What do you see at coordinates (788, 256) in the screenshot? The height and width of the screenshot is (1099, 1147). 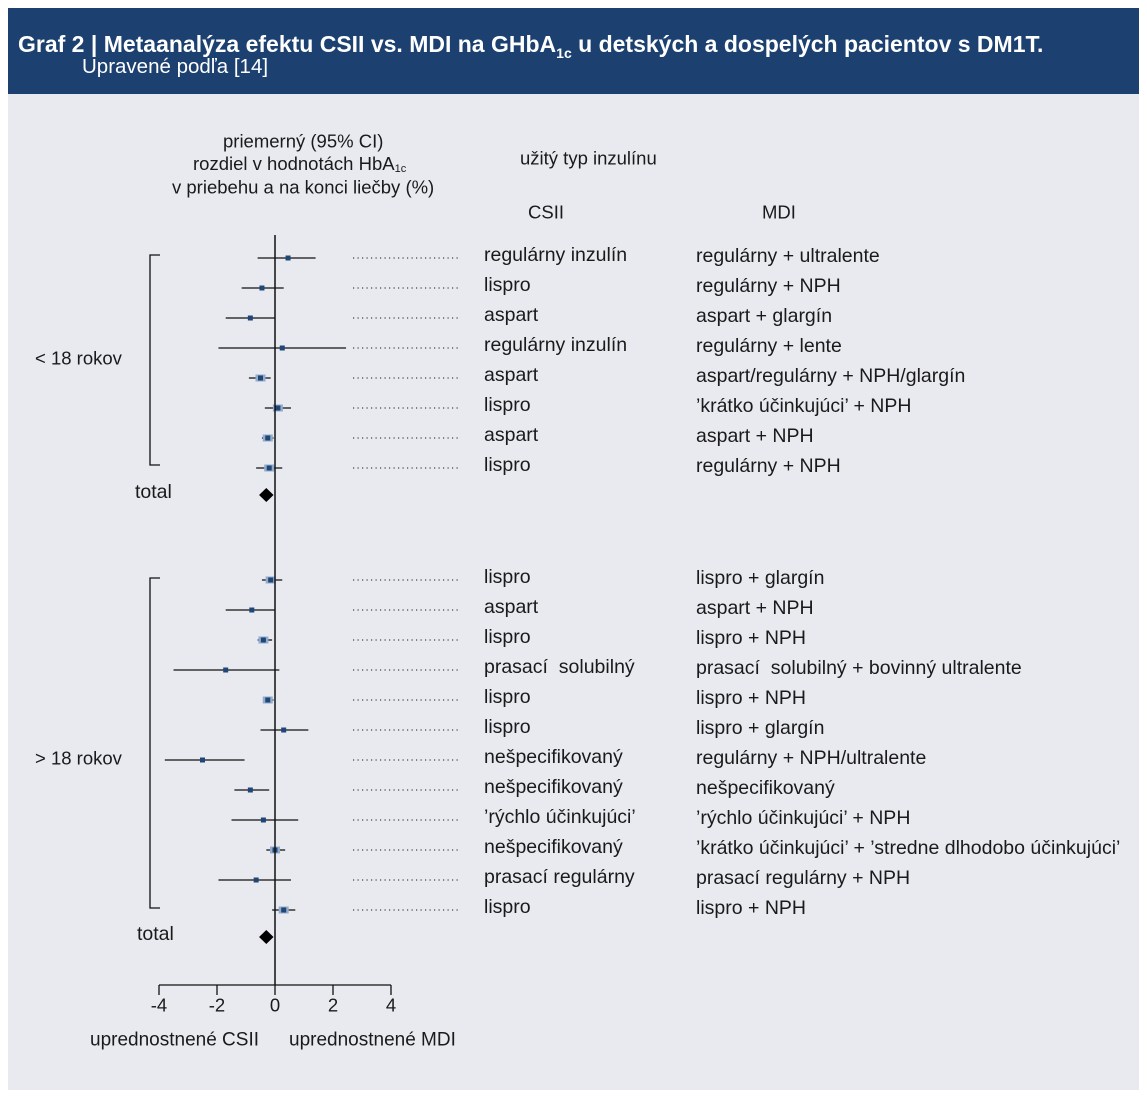 I see `mdi-label: regulárny + ultralente` at bounding box center [788, 256].